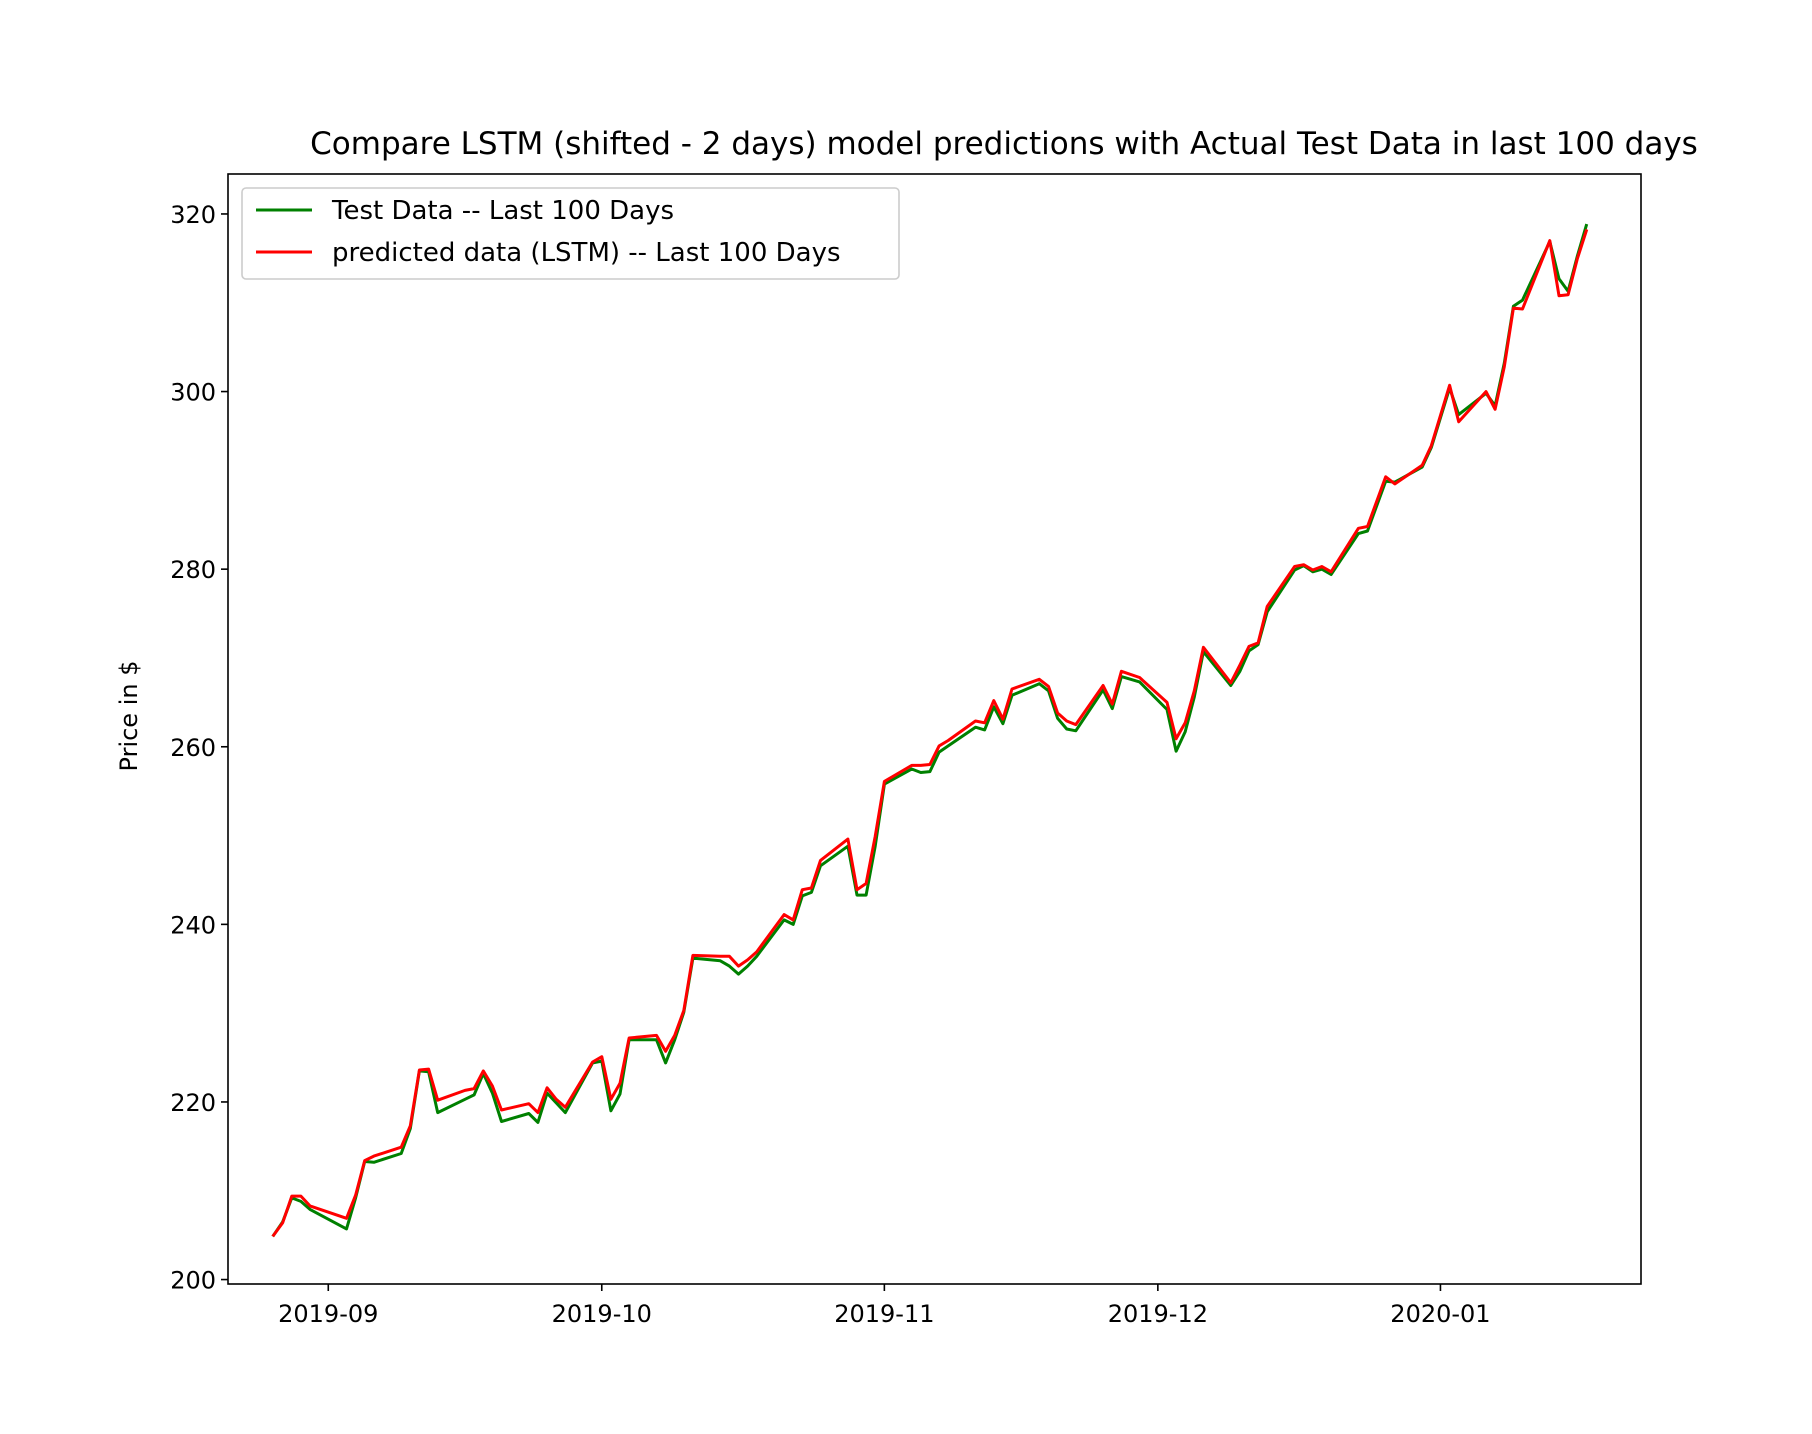  Describe the element at coordinates (1440, 1314) in the screenshot. I see `x-tick-label: 2020-01` at that location.